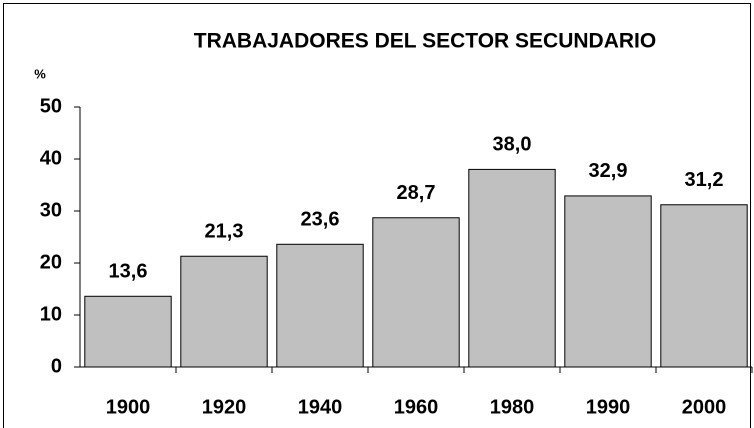  Describe the element at coordinates (416, 193) in the screenshot. I see `value-label: 28,7` at that location.